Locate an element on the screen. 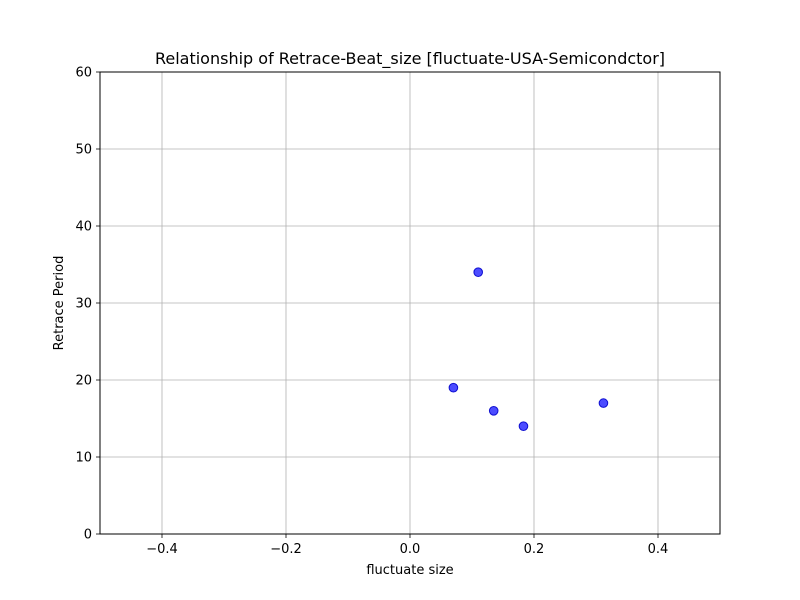  x-tick-label: −0.4 is located at coordinates (162, 549).